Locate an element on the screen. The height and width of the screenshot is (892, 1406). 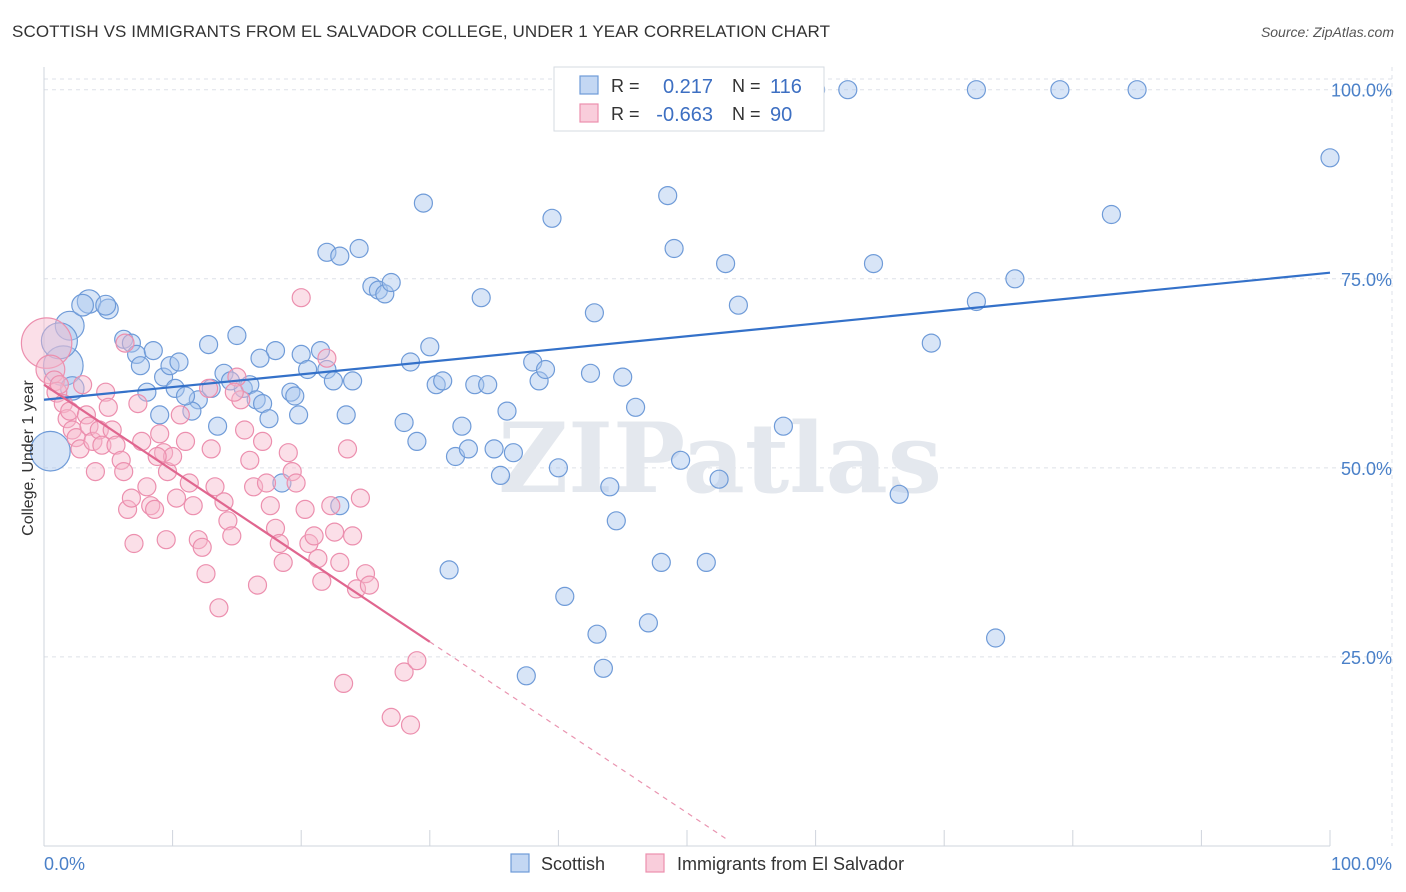
scottish-trend-line is located at coordinates (687, 336).